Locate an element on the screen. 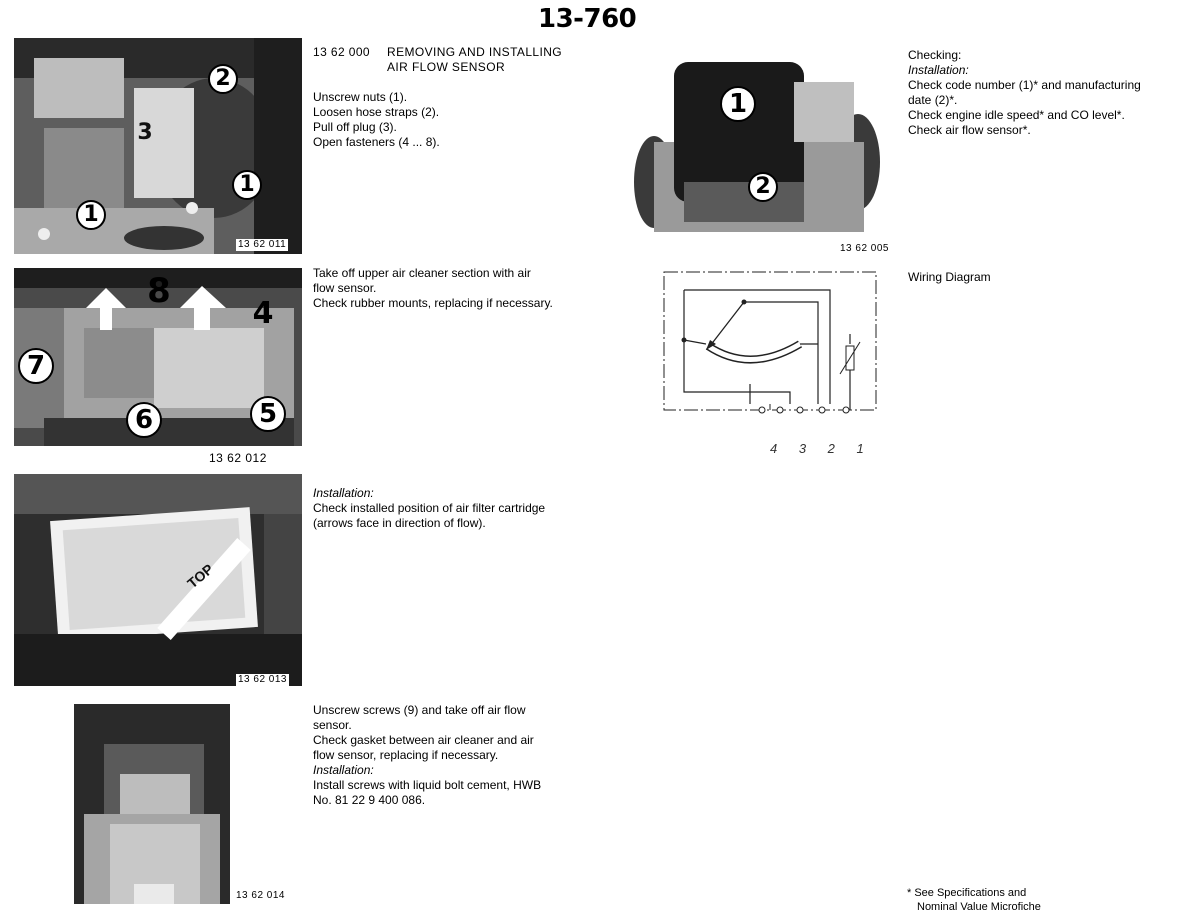 The image size is (1200, 914). callout-6: 6 is located at coordinates (144, 420).